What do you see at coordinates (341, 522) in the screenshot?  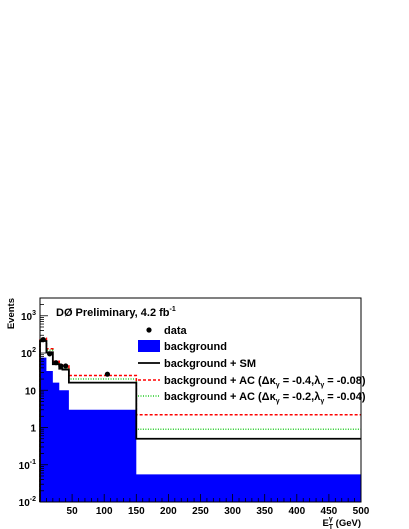 I see `x-axis-label: Eγ T (GeV)` at bounding box center [341, 522].